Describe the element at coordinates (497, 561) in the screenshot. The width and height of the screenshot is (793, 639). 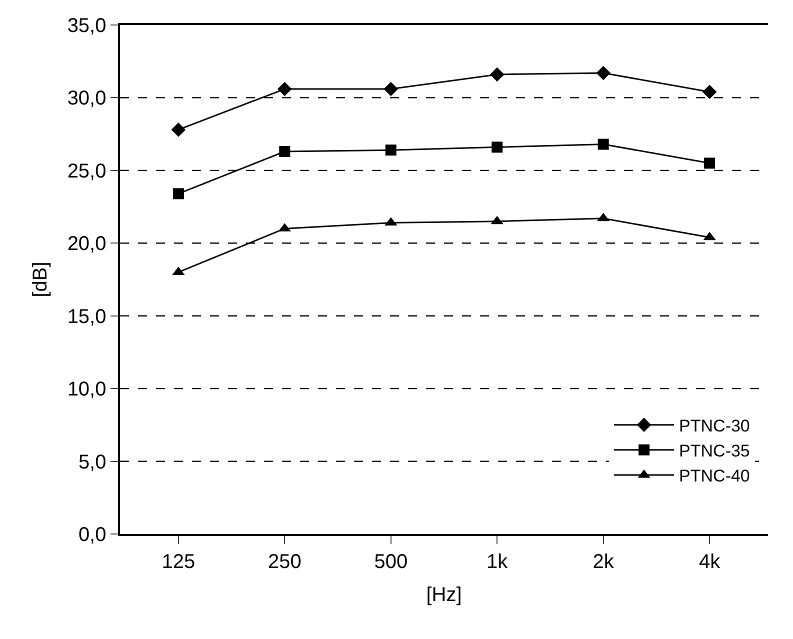
I see `x-tick-label: 1k` at that location.